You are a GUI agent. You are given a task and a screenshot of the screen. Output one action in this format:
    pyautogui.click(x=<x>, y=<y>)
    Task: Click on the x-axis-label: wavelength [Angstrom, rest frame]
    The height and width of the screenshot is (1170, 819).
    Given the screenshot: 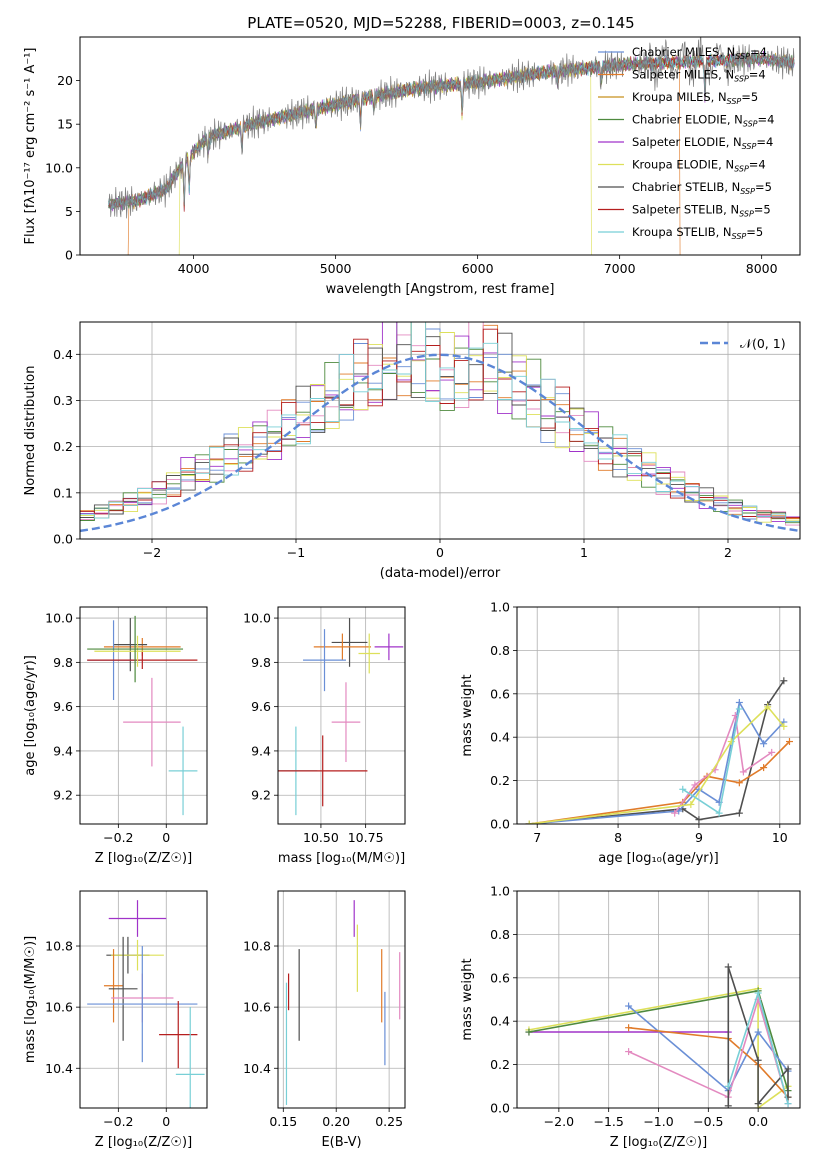 What is the action you would take?
    pyautogui.click(x=440, y=289)
    